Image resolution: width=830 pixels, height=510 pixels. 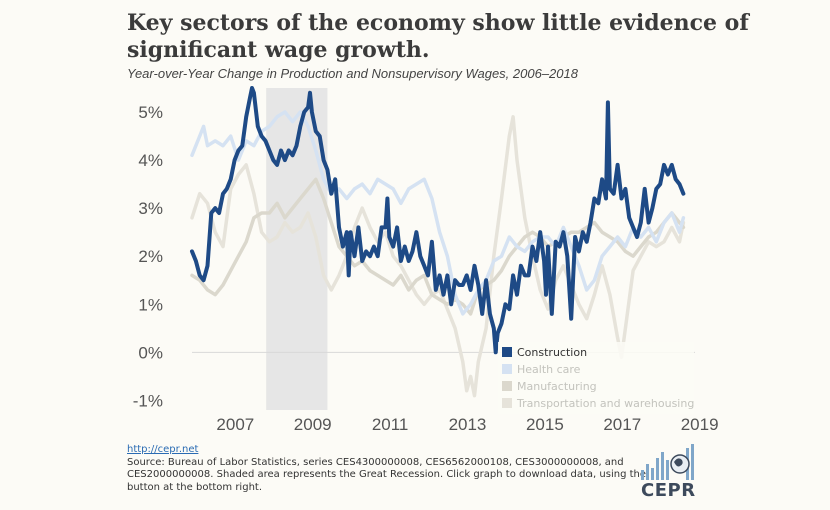 I want to click on legend-label: Transportation and warehousing, so click(x=605, y=403).